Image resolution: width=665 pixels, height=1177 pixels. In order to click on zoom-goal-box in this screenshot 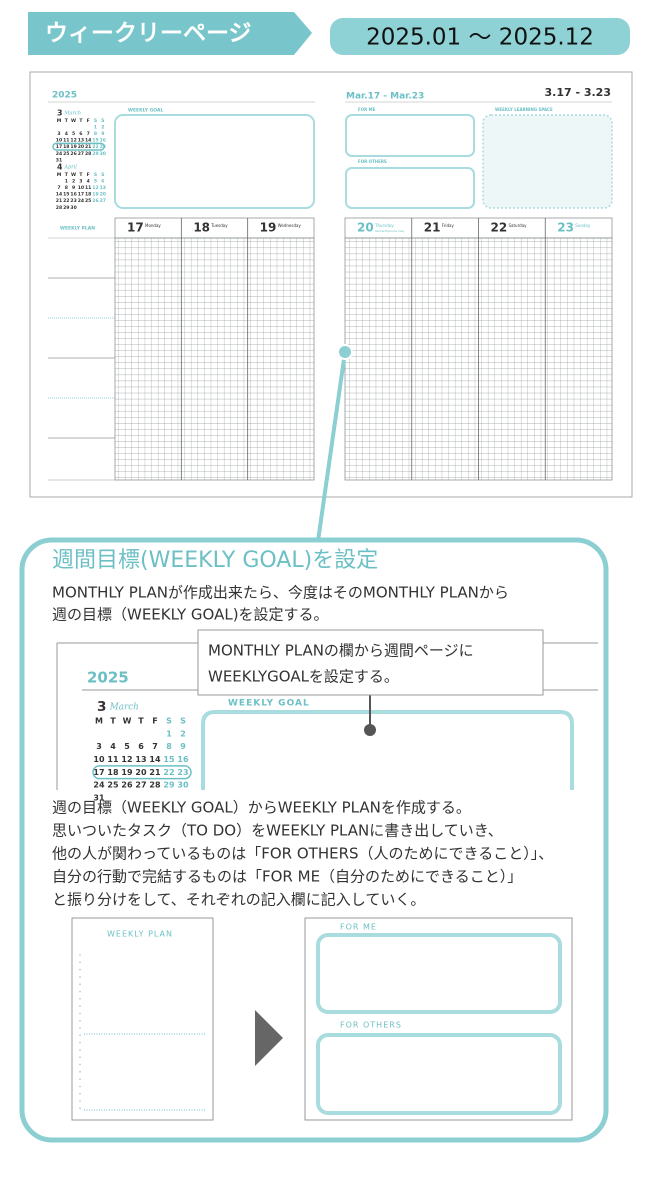, I will do `click(387, 750)`.